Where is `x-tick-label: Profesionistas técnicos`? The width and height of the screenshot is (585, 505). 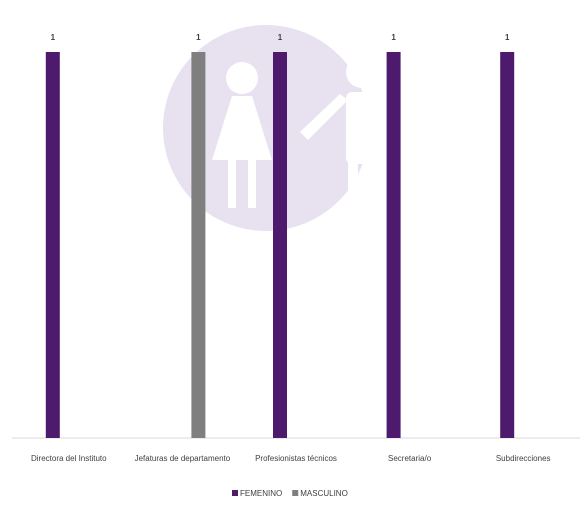 x-tick-label: Profesionistas técnicos is located at coordinates (296, 458).